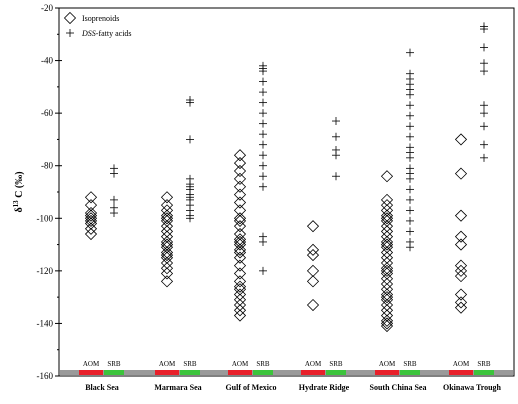  What do you see at coordinates (45, 323) in the screenshot?
I see `y-tick-label: -140` at bounding box center [45, 323].